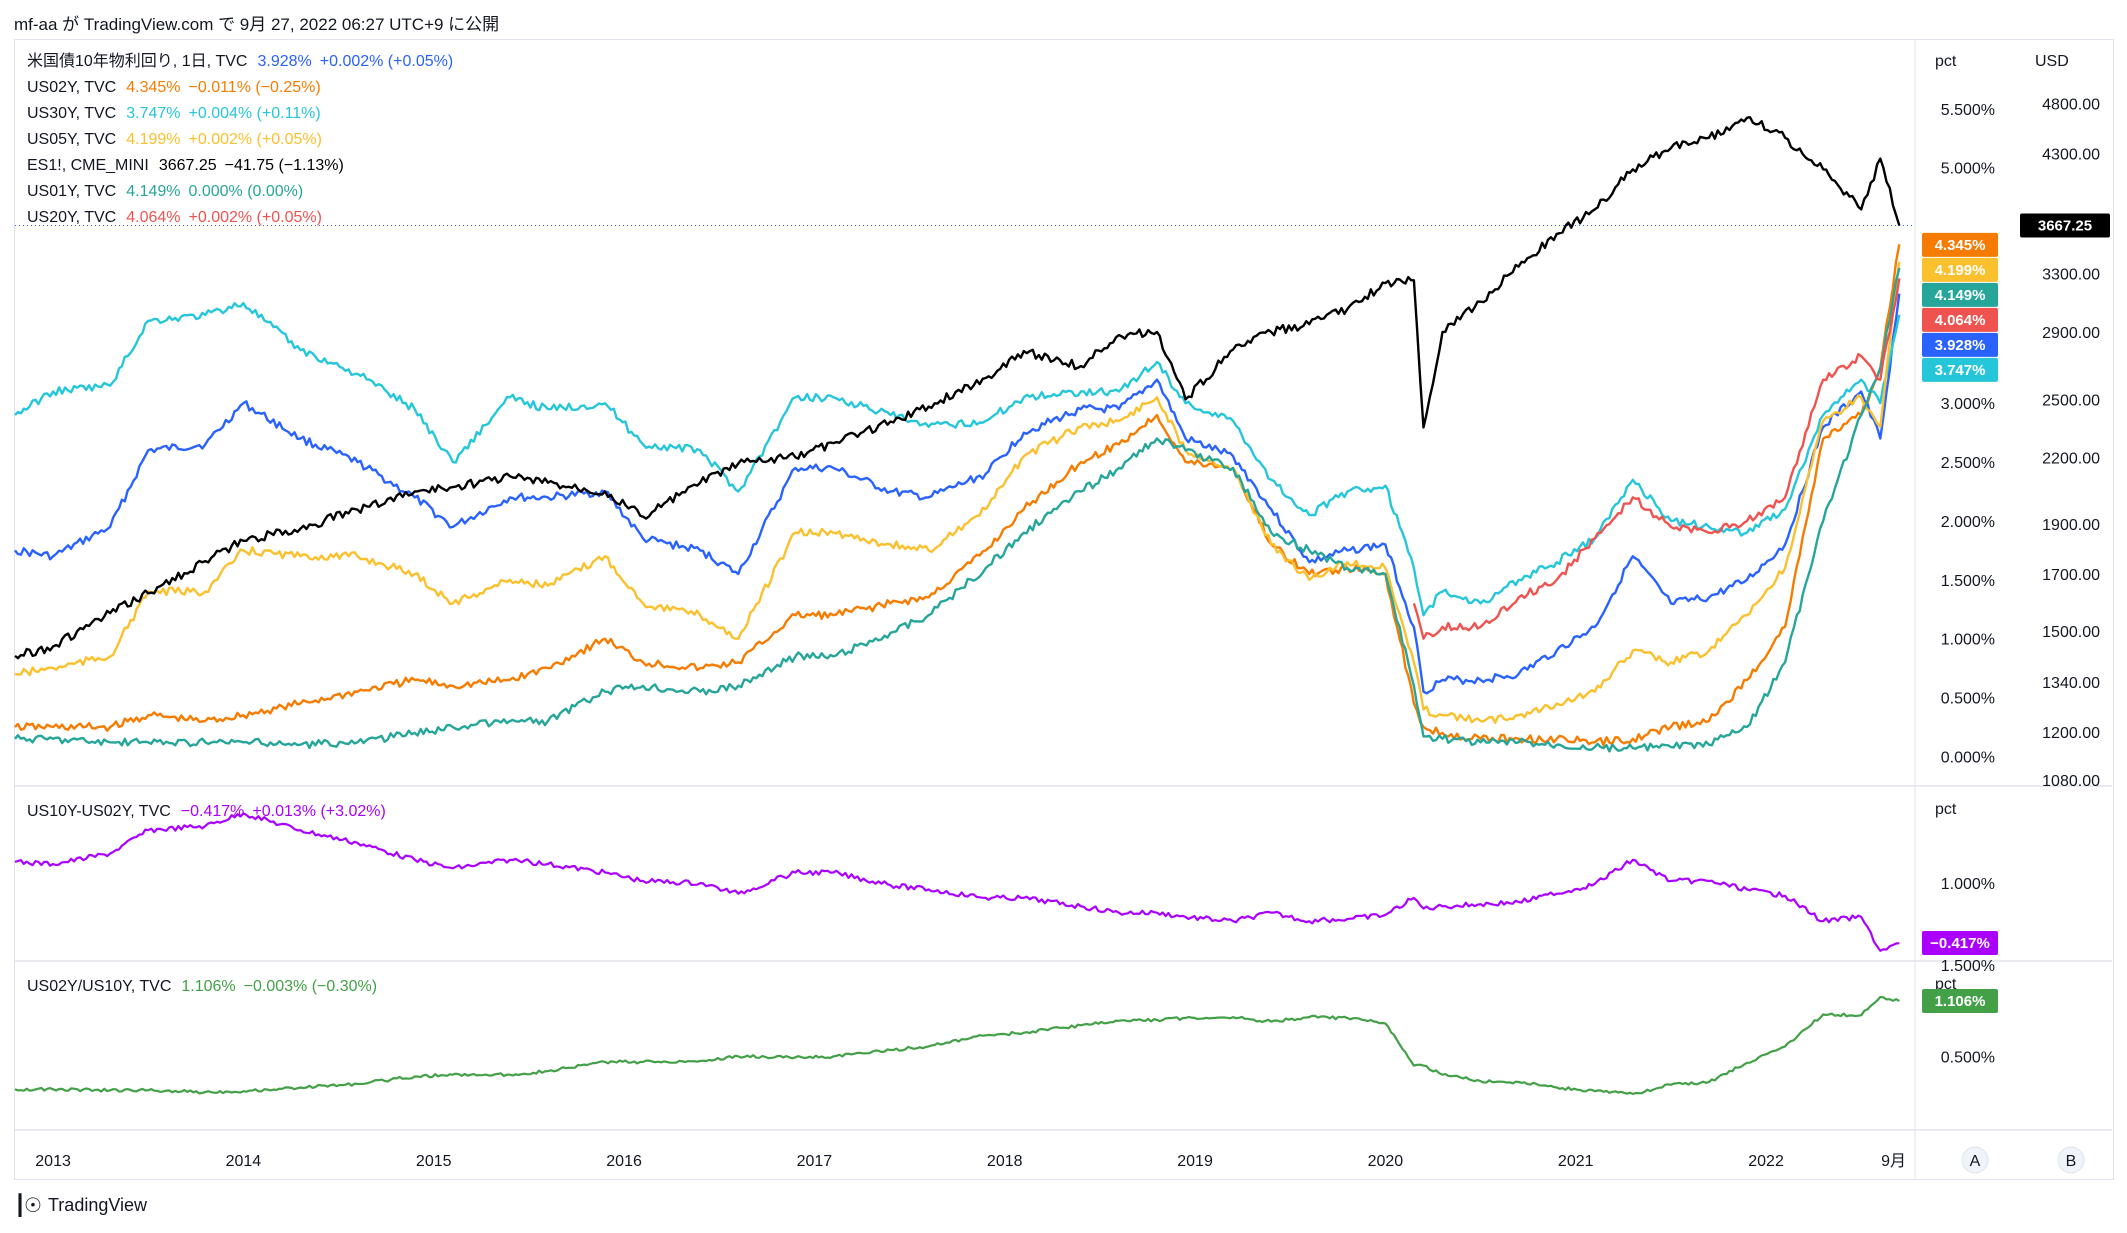 The height and width of the screenshot is (1233, 2127). I want to click on series-line-spread, so click(957, 882).